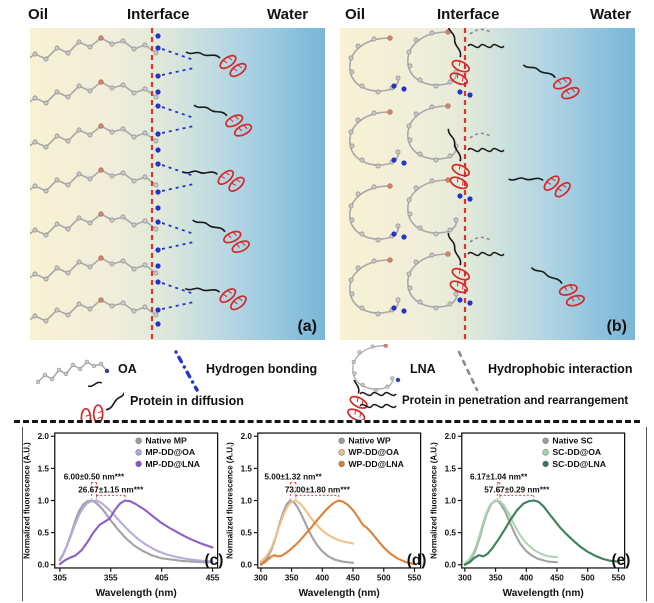 This screenshot has height=603, width=654. What do you see at coordinates (178, 179) in the screenshot?
I see `hydrogen-bond-lines` at bounding box center [178, 179].